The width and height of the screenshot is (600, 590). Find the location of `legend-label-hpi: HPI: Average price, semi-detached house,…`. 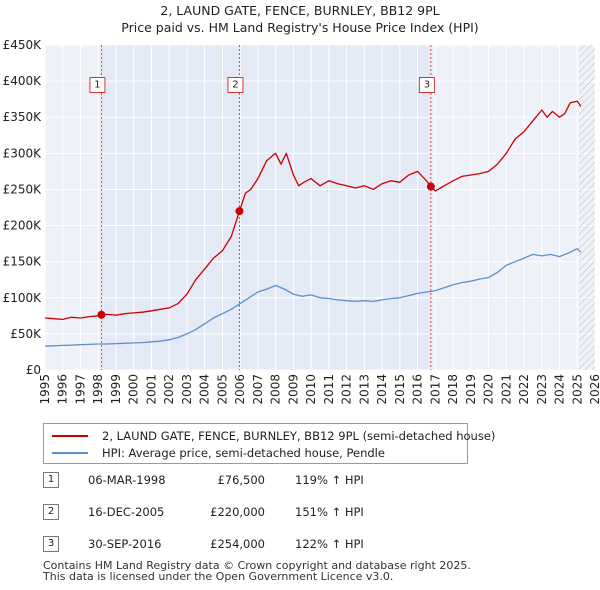

legend-label-hpi: HPI: Average price, semi-detached house,… is located at coordinates (243, 453).